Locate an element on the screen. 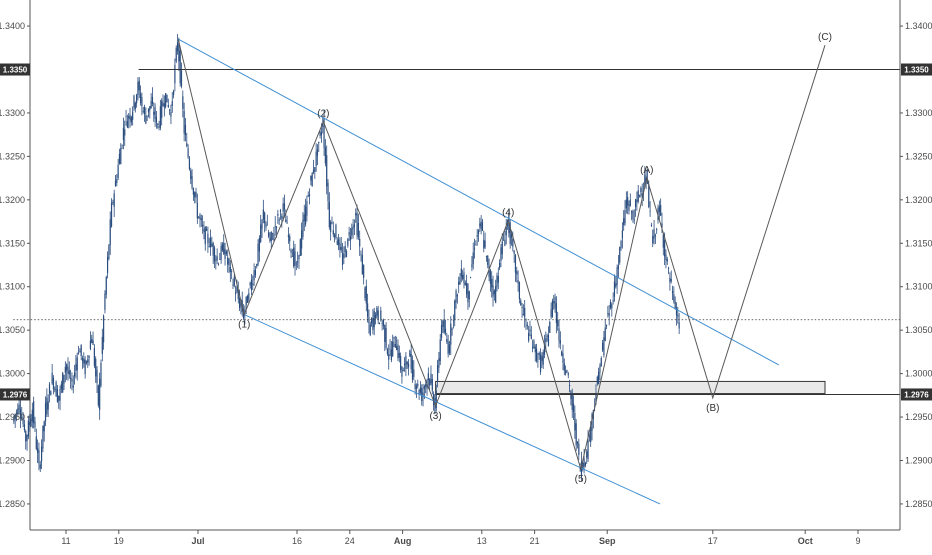 The width and height of the screenshot is (932, 555). wave-label: (B) is located at coordinates (712, 408).